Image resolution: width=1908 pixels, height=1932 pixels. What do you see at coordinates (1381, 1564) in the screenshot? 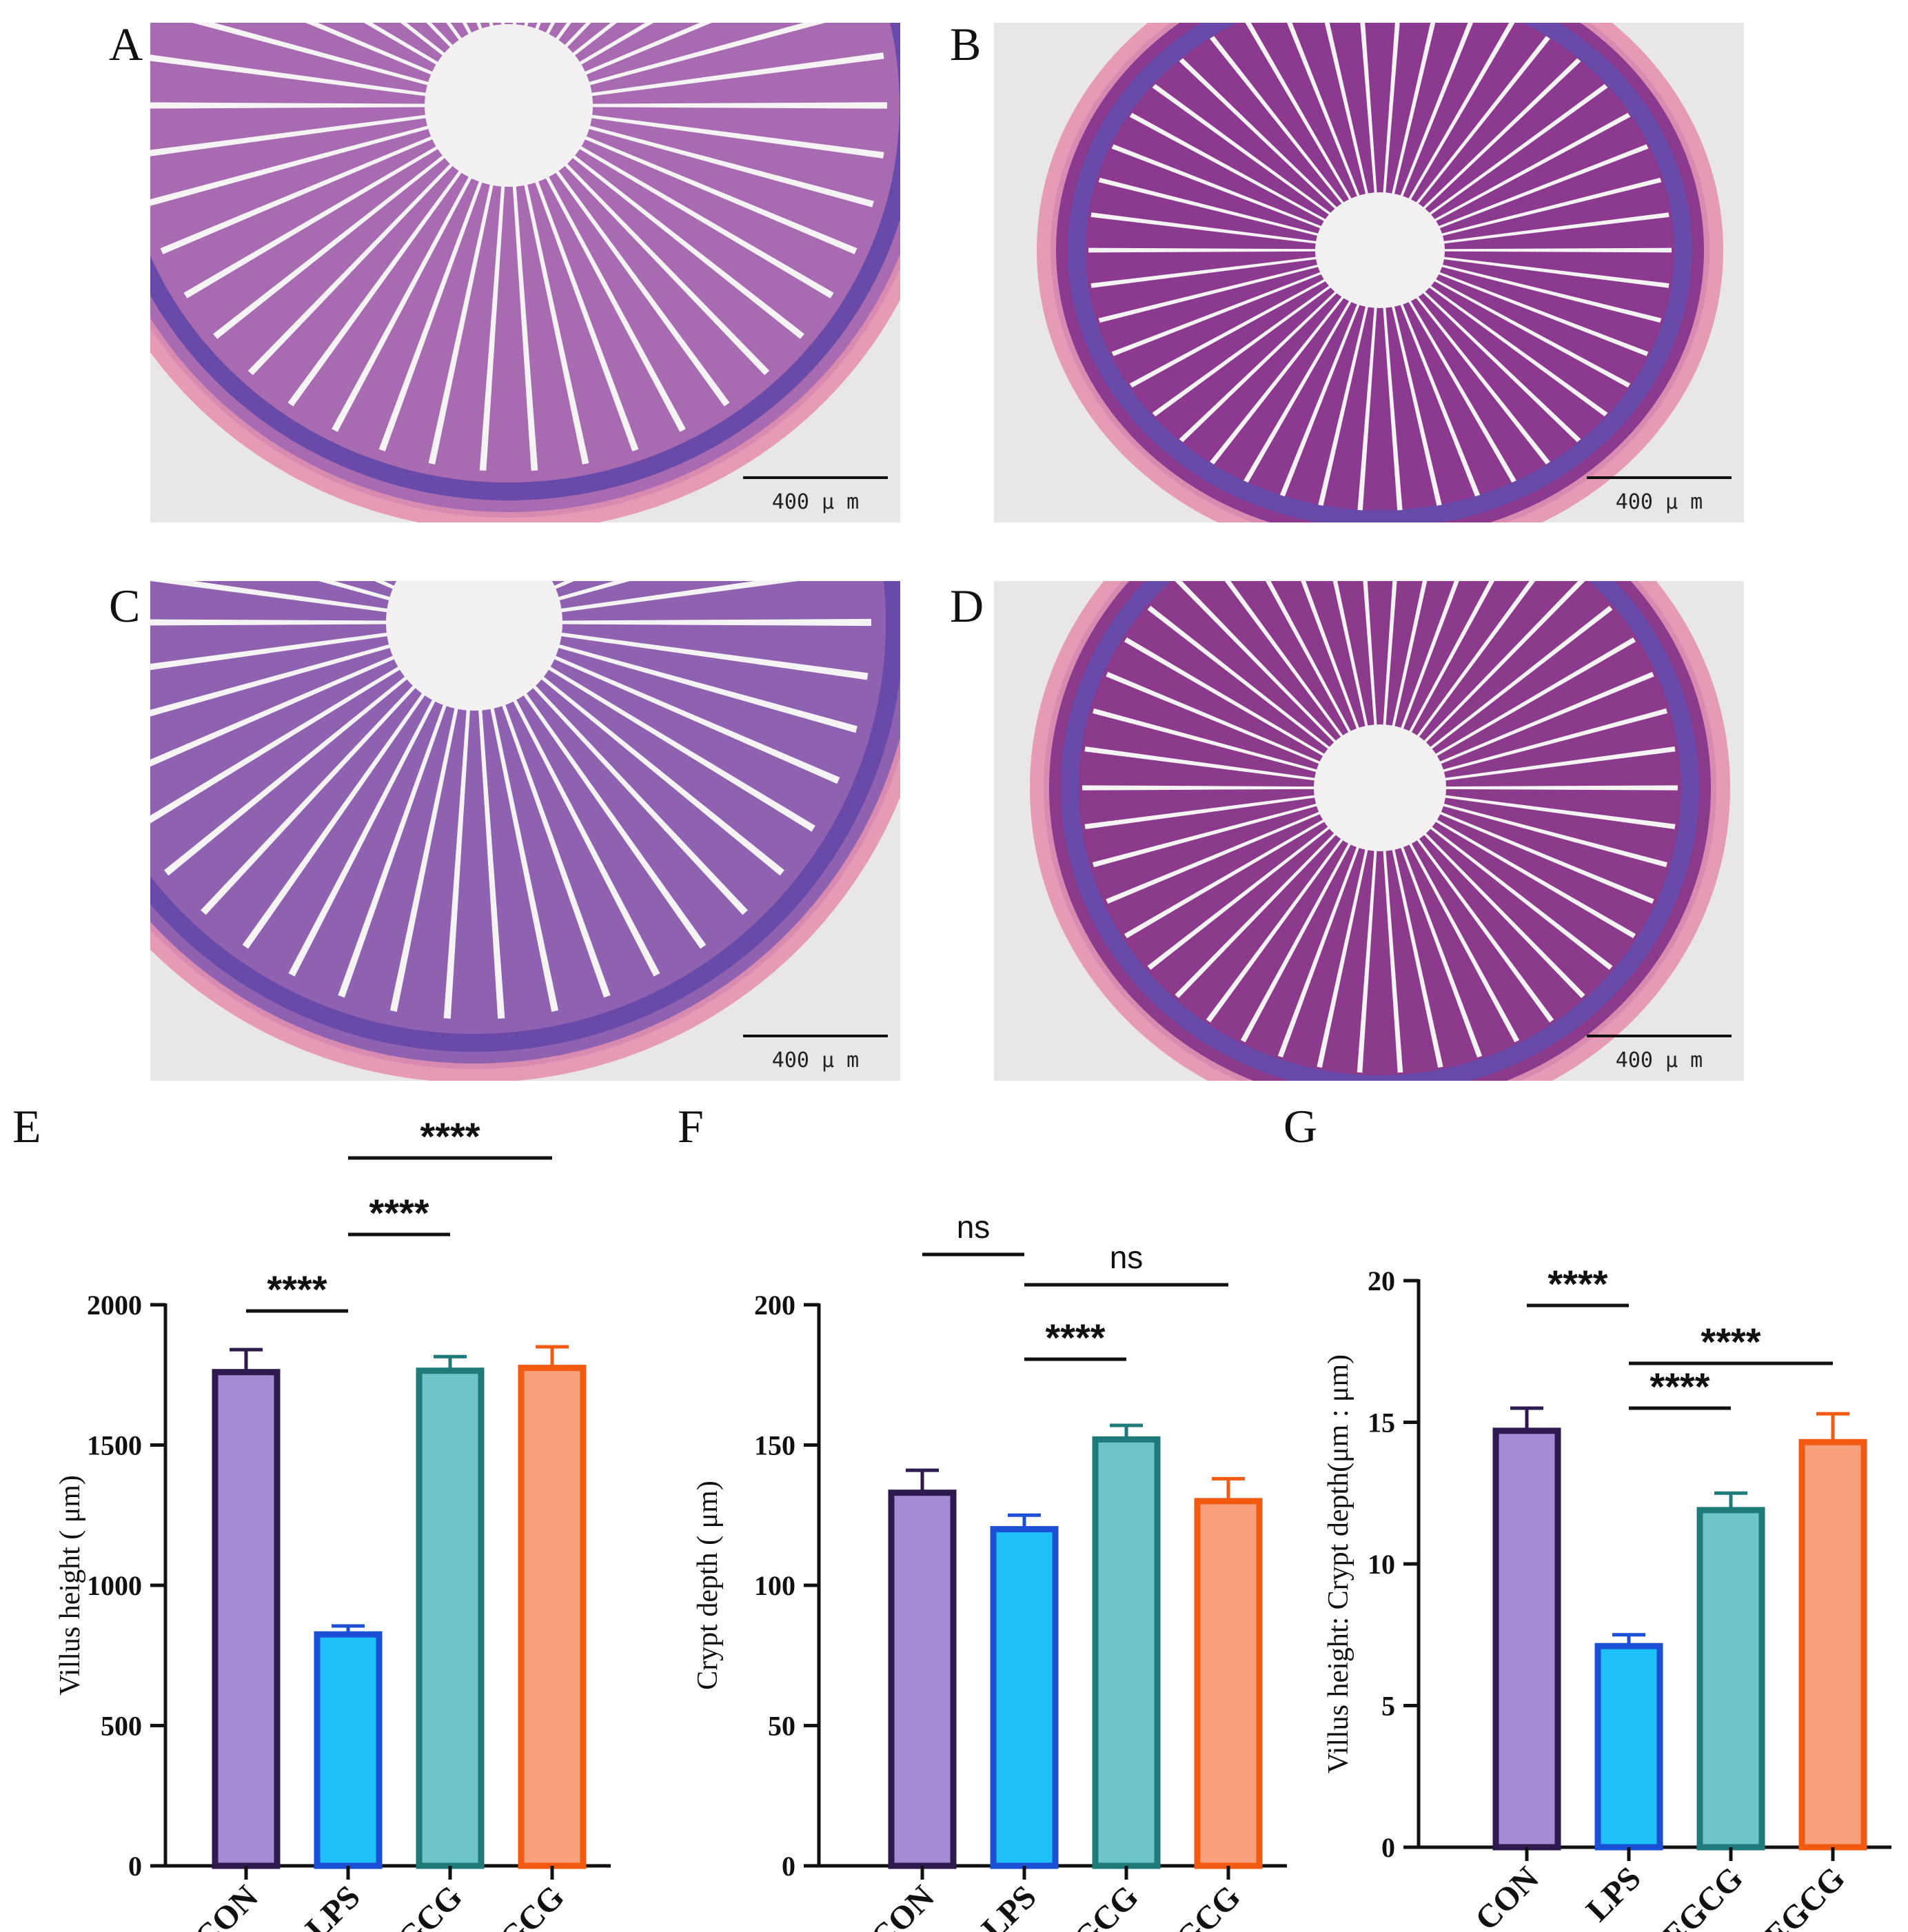
I see `y-tick-label: 10` at bounding box center [1381, 1564].